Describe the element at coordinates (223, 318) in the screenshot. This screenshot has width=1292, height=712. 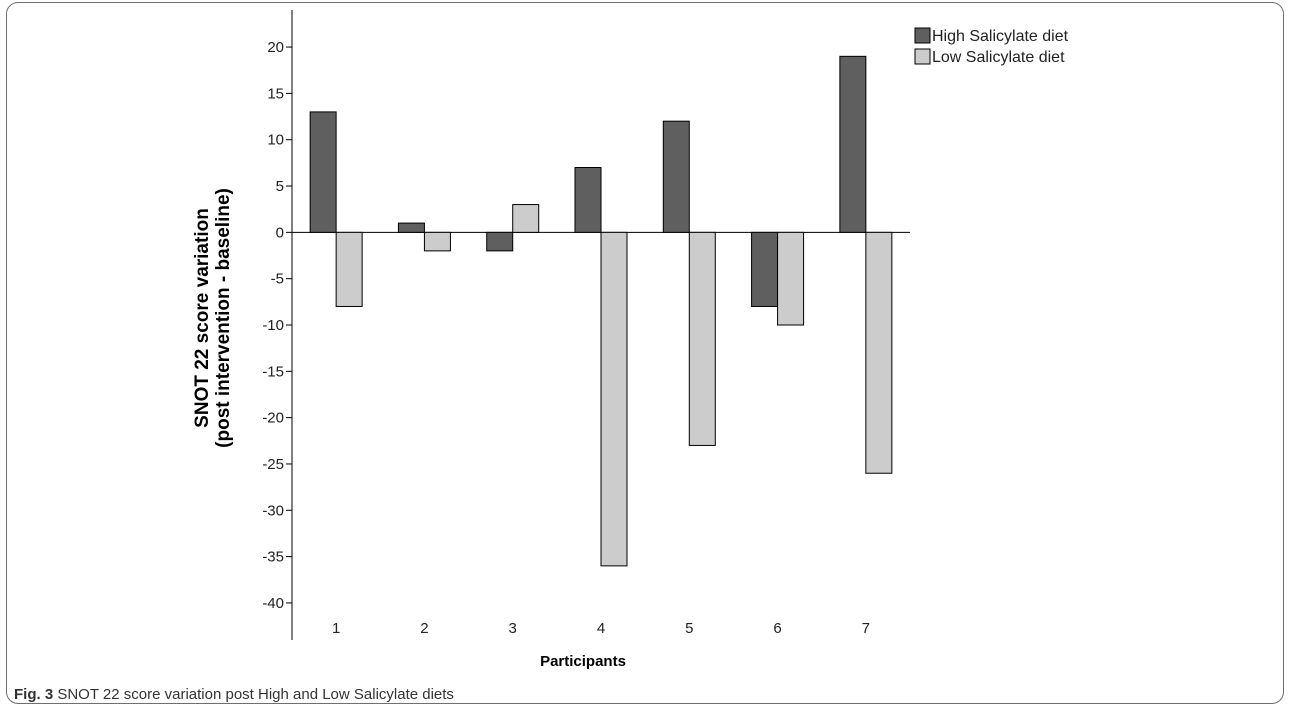
I see `y-axis-label-line2: (post intervention - baseline)` at that location.